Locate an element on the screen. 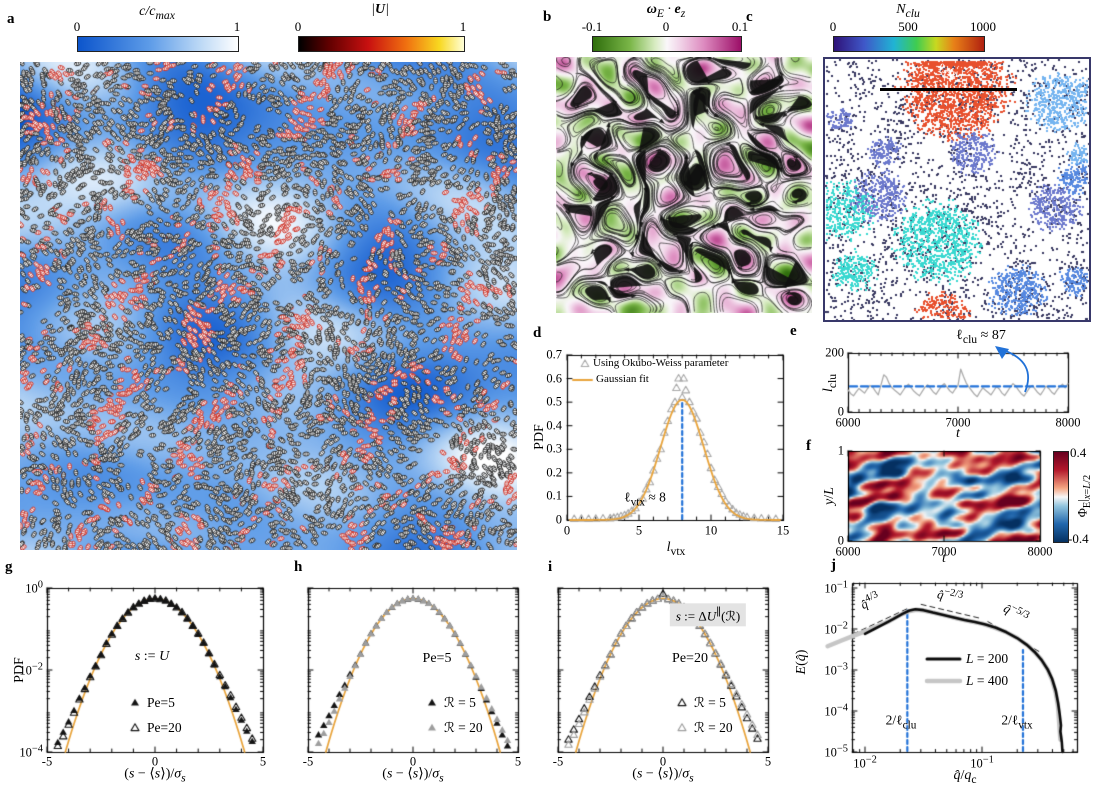 Image resolution: width=1114 pixels, height=792 pixels. f-xtick: 6000 is located at coordinates (848, 551).